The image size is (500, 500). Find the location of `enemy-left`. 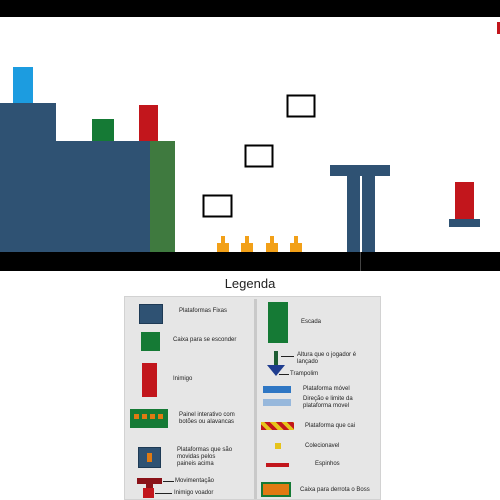

enemy-left is located at coordinates (148, 123).